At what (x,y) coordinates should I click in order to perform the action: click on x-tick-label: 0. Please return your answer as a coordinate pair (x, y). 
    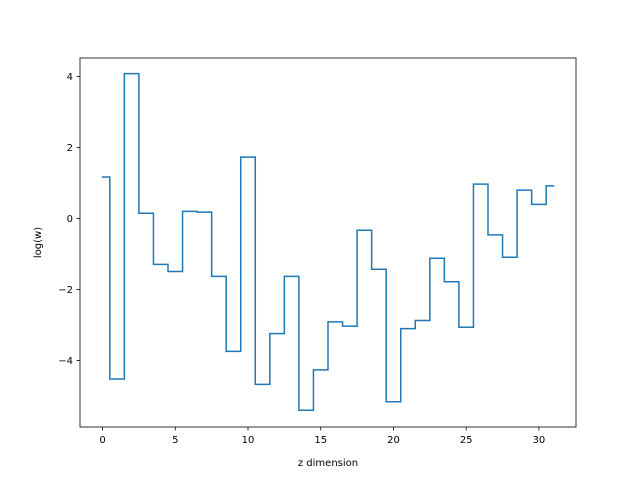
    Looking at the image, I should click on (102, 440).